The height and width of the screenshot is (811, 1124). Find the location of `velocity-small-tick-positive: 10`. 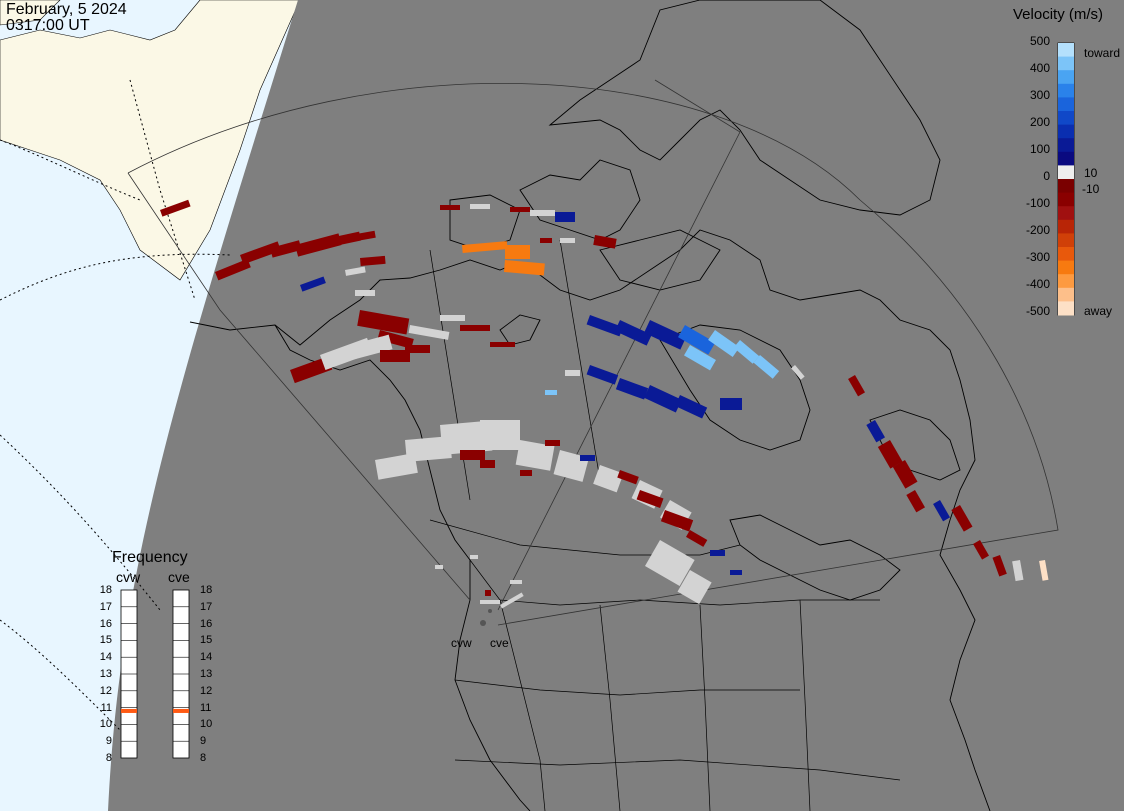

velocity-small-tick-positive: 10 is located at coordinates (1091, 173).